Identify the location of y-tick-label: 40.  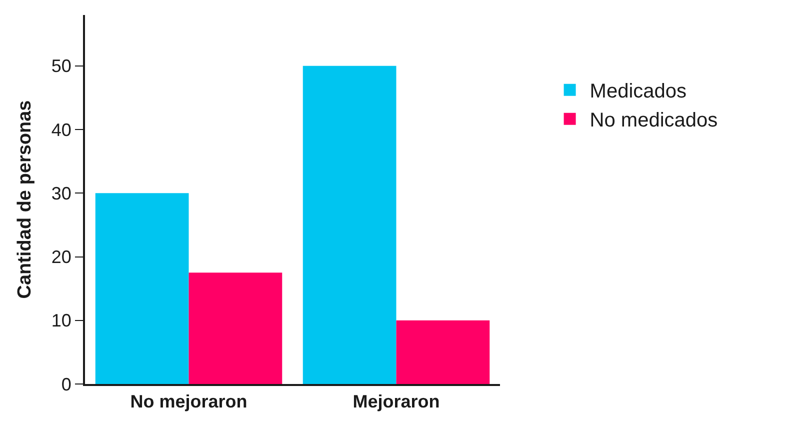
(61, 130).